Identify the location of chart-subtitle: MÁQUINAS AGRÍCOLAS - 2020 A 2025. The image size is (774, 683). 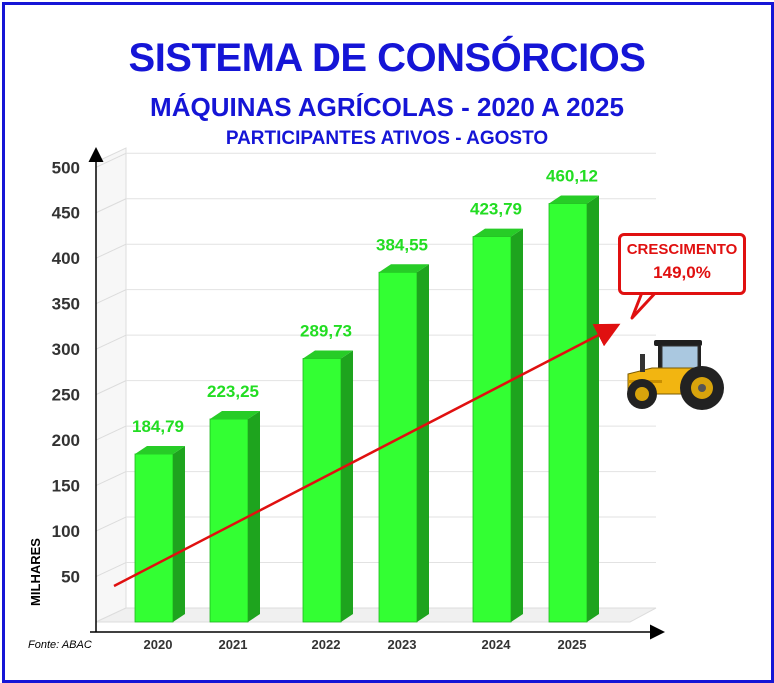
(387, 107).